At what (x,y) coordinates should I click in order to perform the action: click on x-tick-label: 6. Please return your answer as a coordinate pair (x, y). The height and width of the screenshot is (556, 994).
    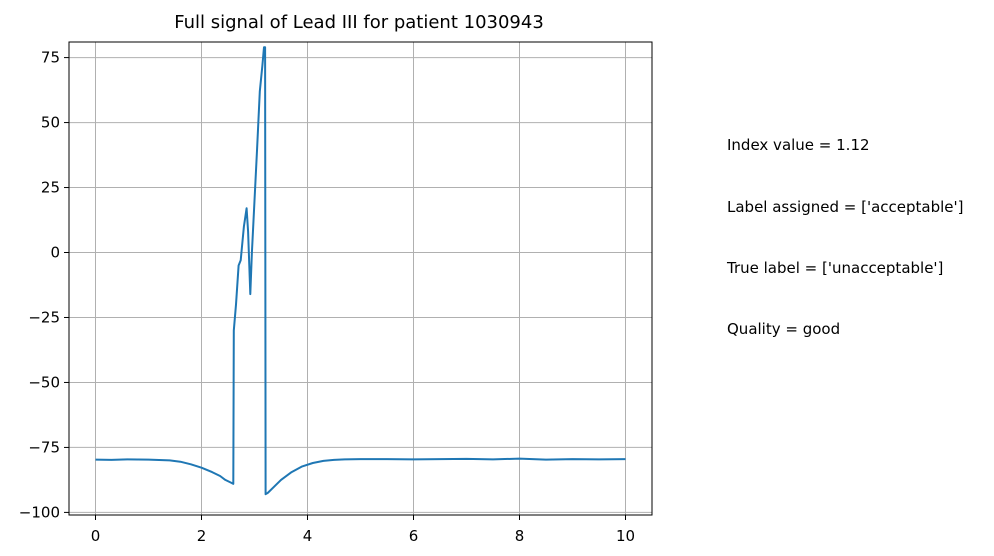
    Looking at the image, I should click on (414, 536).